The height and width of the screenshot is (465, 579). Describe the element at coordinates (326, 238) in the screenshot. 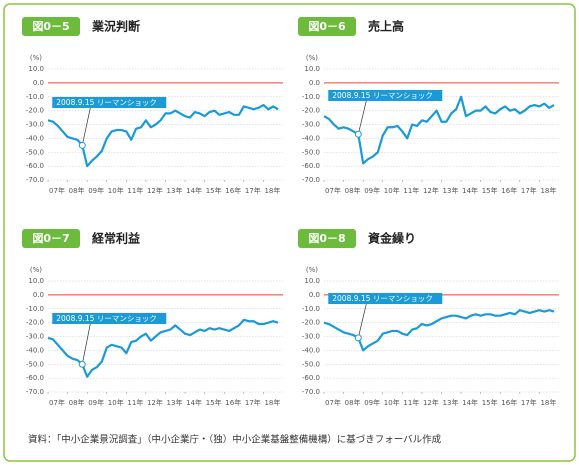

I see `figure-label: 図0－8` at that location.